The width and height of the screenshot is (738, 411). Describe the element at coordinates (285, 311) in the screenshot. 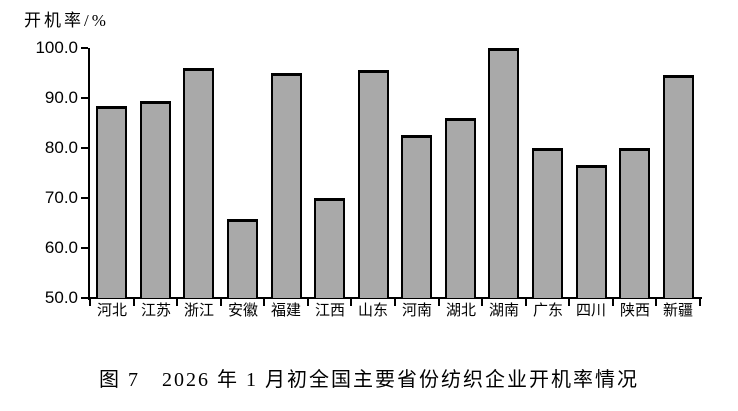

I see `x-category-label: 福建` at that location.